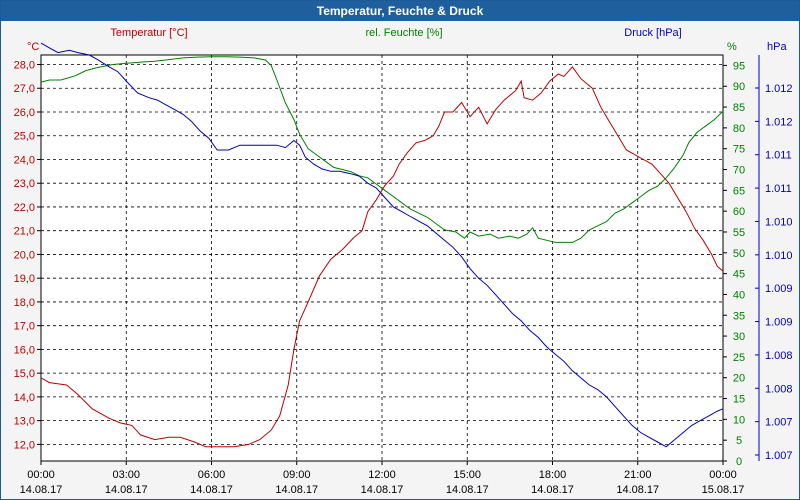 Image resolution: width=800 pixels, height=500 pixels. I want to click on humidity-axis-label: rel. Feuchte [%], so click(403, 33).